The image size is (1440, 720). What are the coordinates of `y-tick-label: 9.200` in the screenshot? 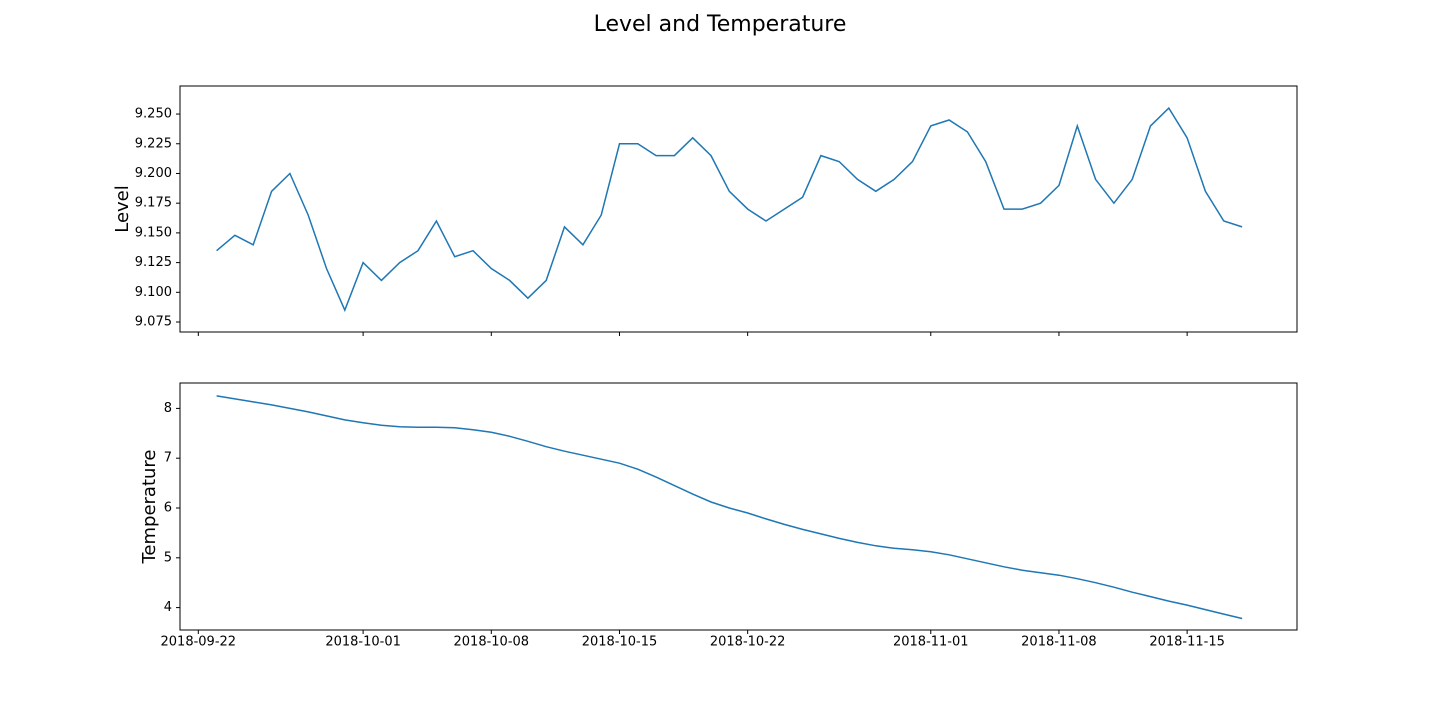 It's located at (153, 173).